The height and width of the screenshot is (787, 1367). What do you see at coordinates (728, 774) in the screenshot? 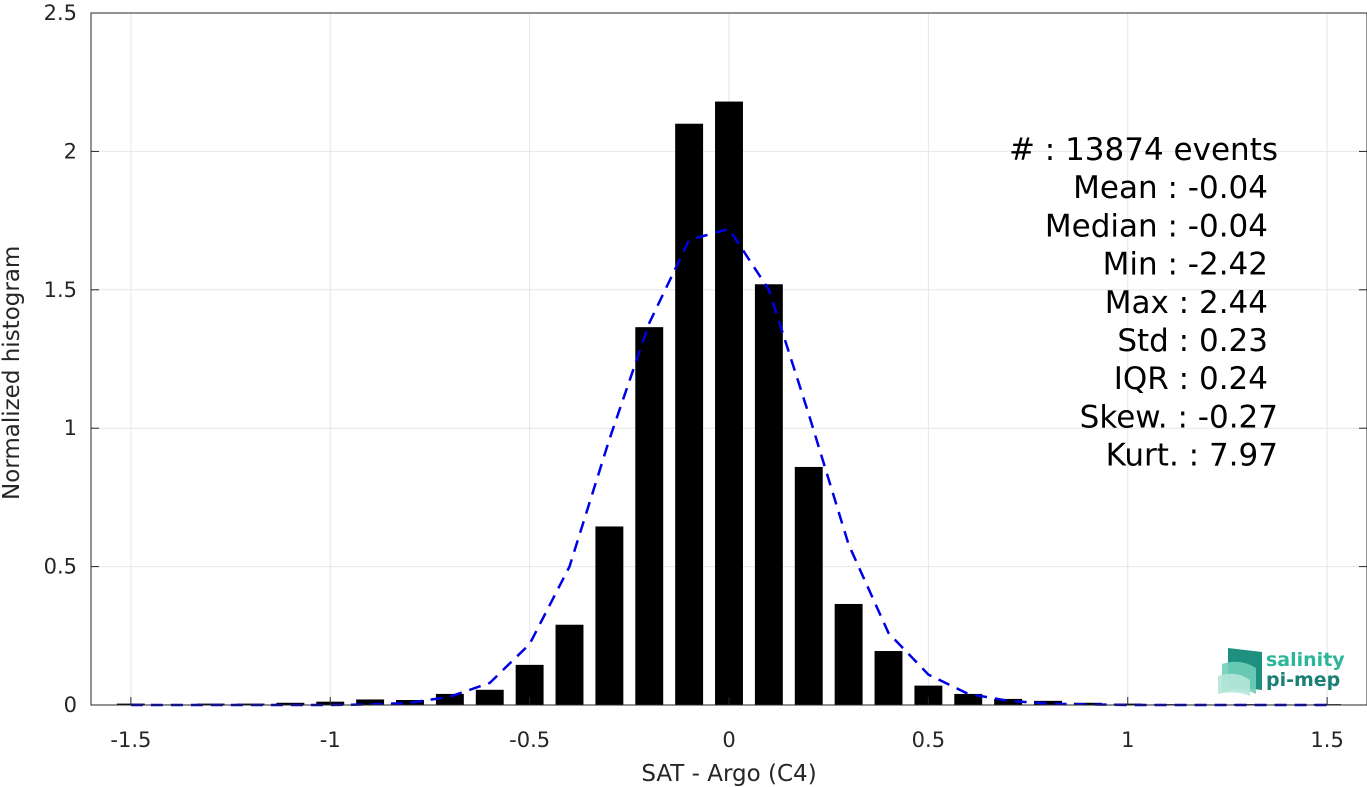
I see `x-axis-label: SAT - Argo (C4)` at bounding box center [728, 774].